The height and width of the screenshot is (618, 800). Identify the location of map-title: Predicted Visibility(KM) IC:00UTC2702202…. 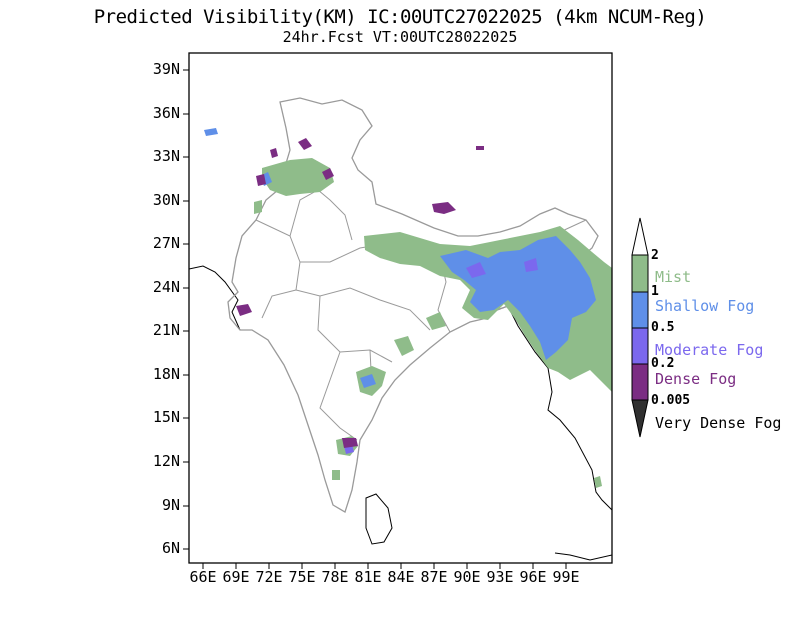
(400, 17).